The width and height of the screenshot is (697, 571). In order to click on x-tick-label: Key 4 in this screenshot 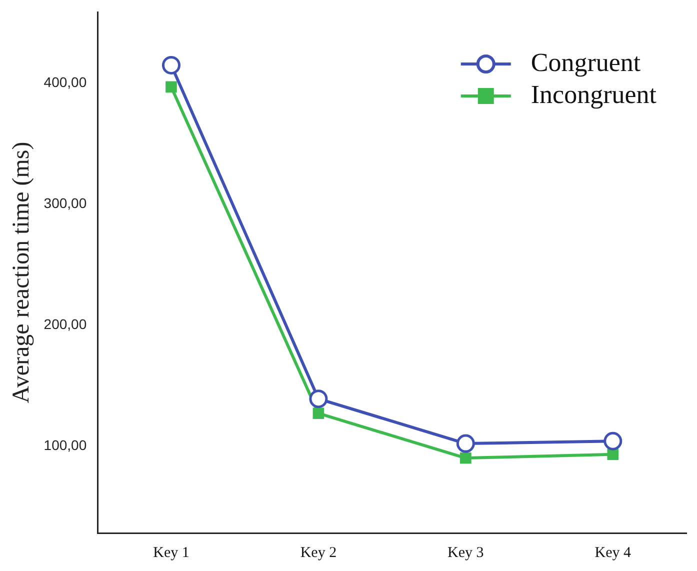, I will do `click(613, 552)`.